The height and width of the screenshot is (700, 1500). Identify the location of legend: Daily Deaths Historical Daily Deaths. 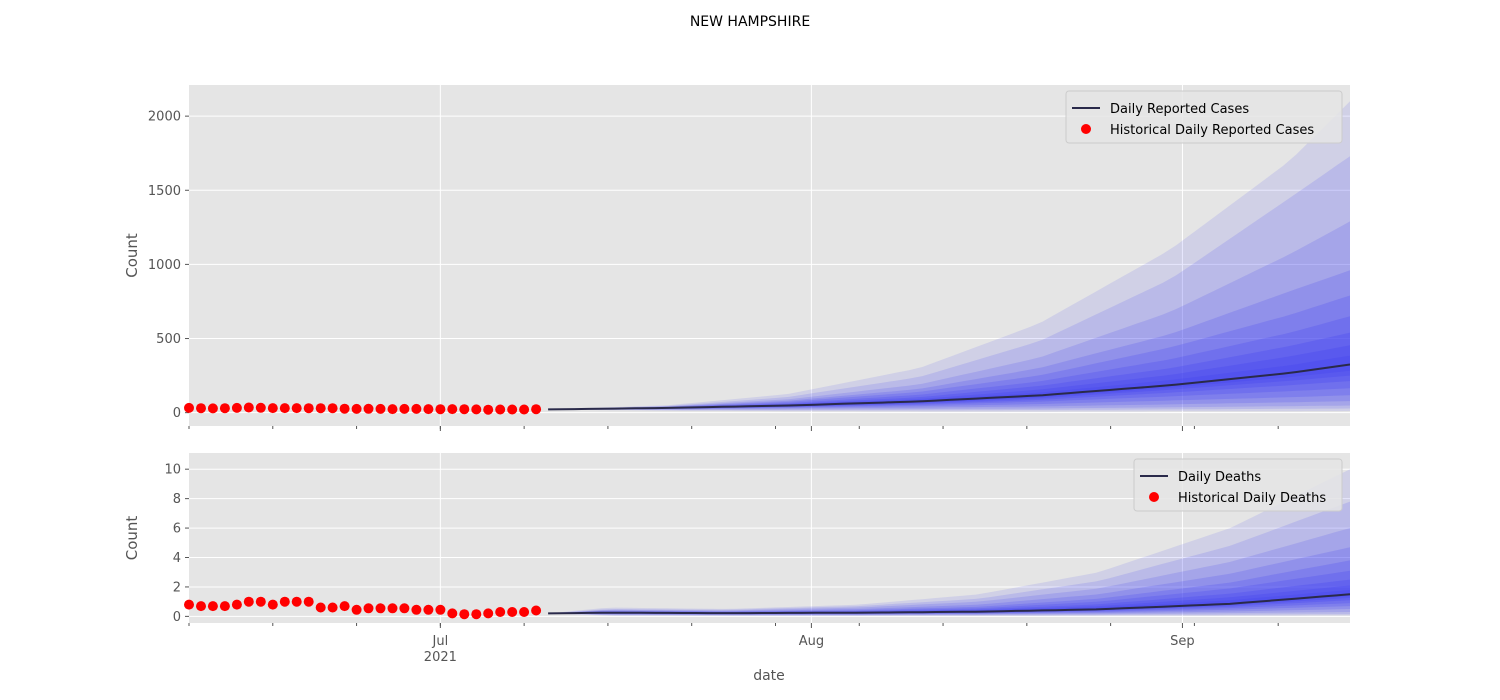
(1238, 485).